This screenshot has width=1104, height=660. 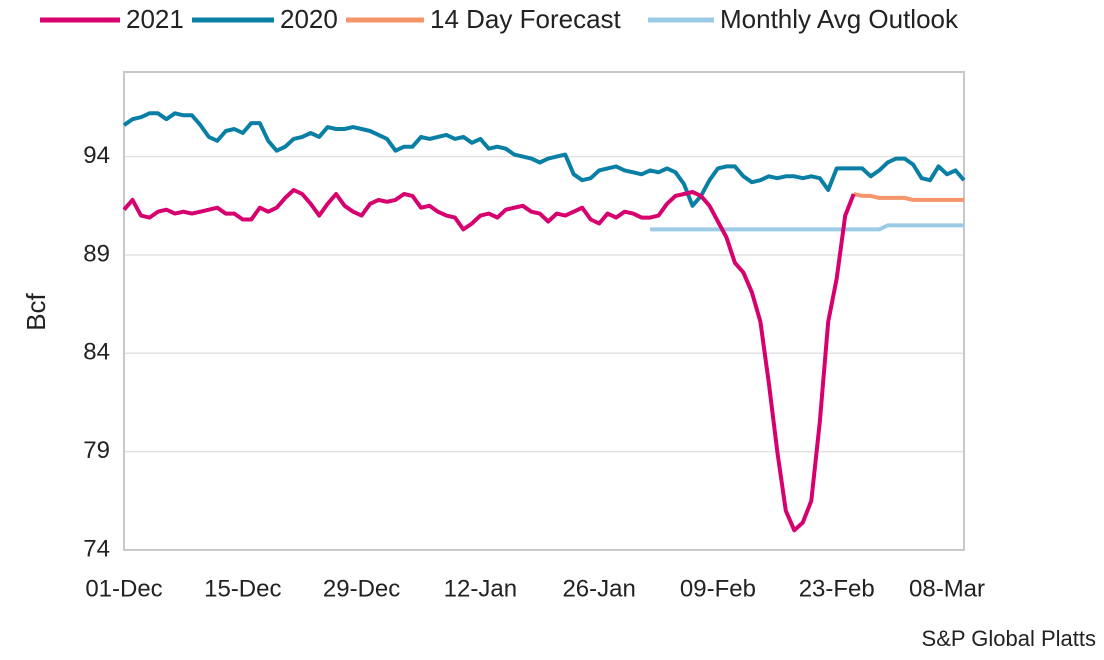 What do you see at coordinates (839, 19) in the screenshot?
I see `legend-label: Monthly Avg Outlook` at bounding box center [839, 19].